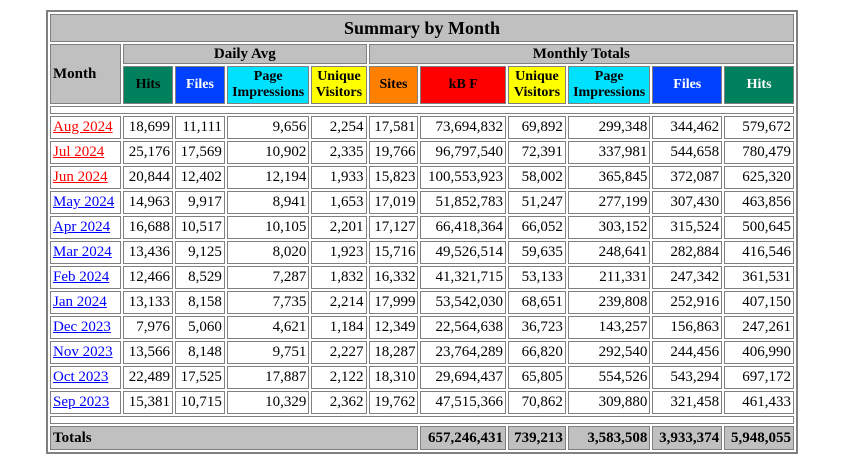 The image size is (848, 467). What do you see at coordinates (687, 377) in the screenshot?
I see `files-cell: 543,294` at bounding box center [687, 377].